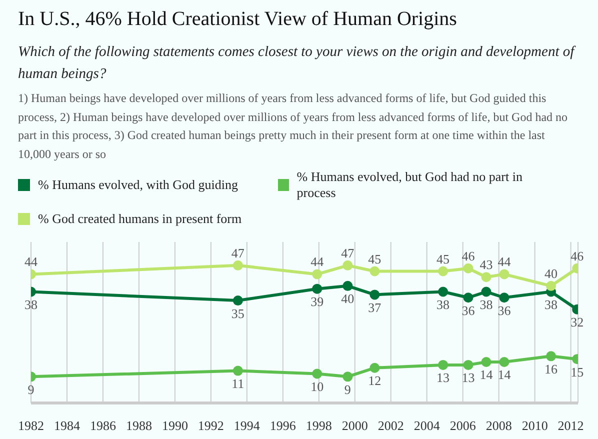 Image resolution: width=598 pixels, height=439 pixels. Describe the element at coordinates (317, 386) in the screenshot. I see `data-label: 10` at that location.